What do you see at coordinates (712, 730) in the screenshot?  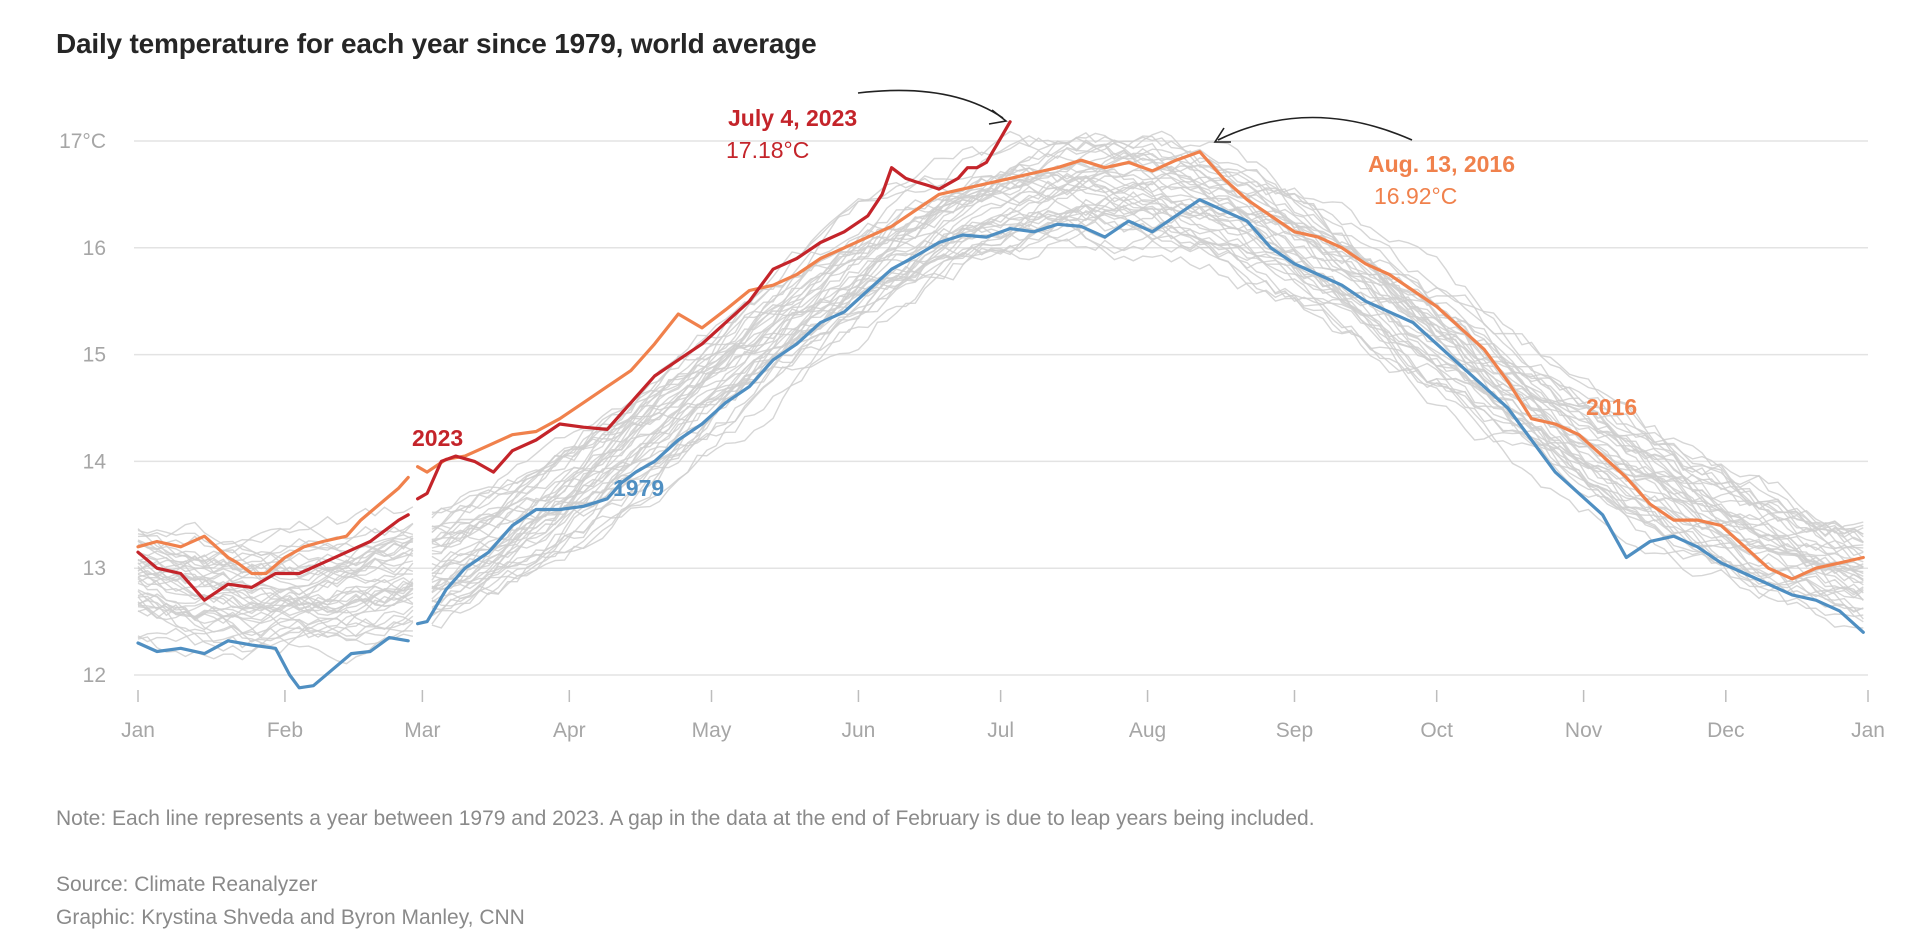 I see `x-tick-label: May` at bounding box center [712, 730].